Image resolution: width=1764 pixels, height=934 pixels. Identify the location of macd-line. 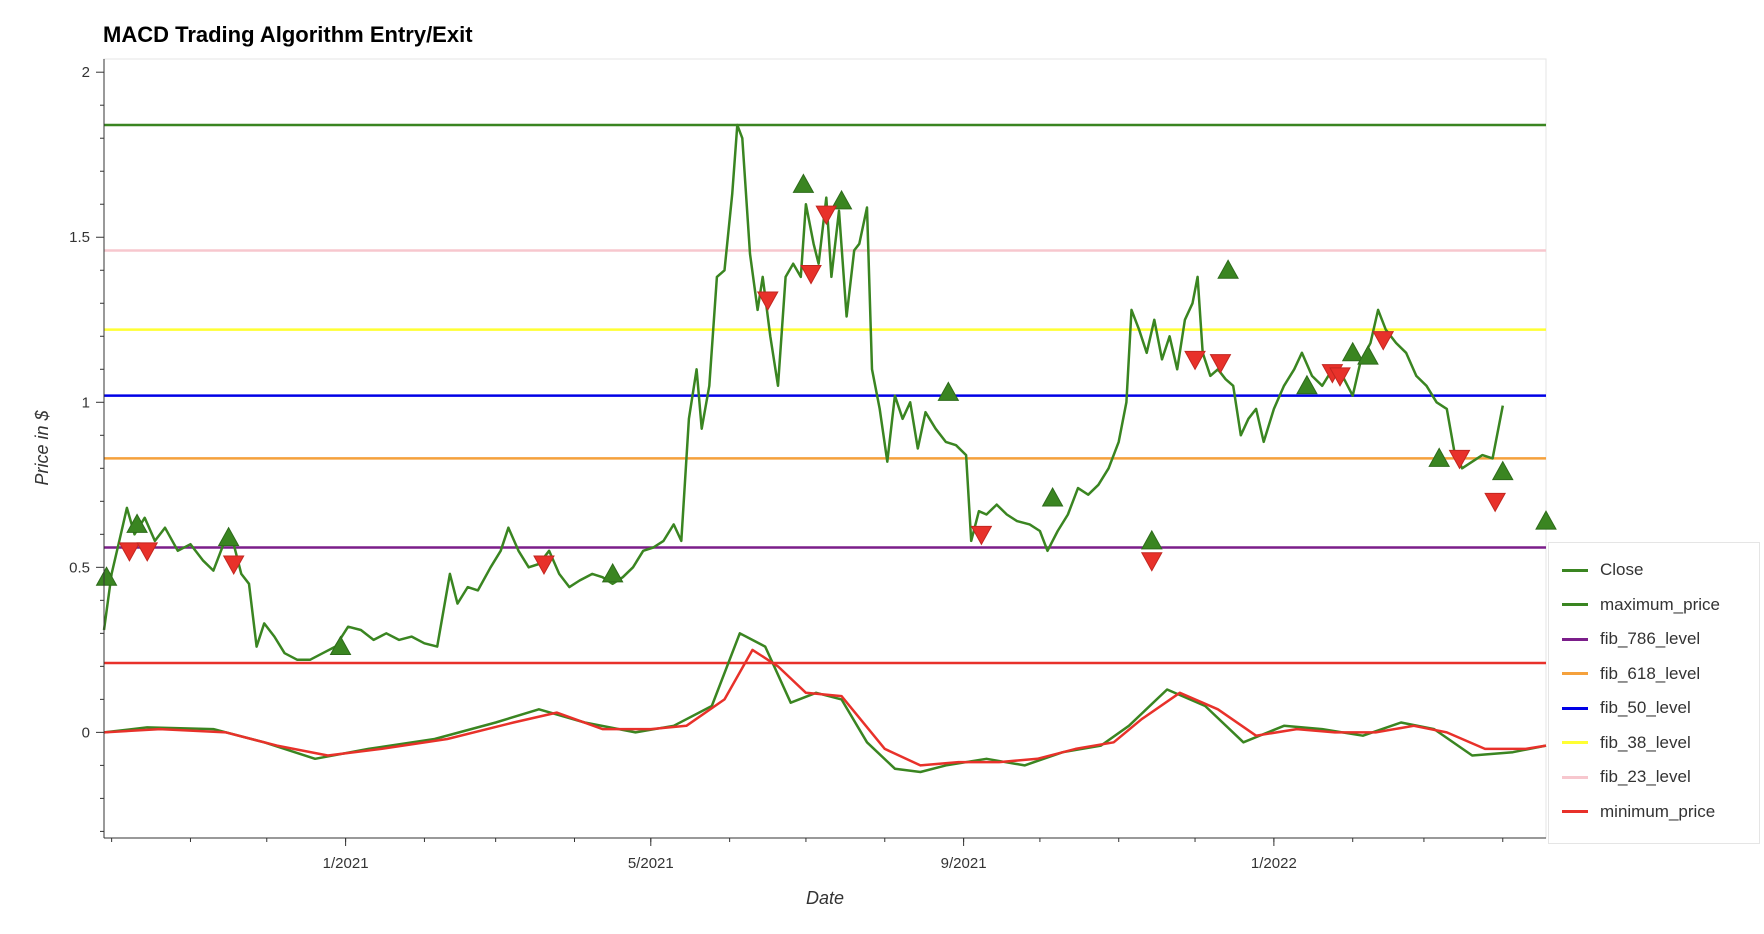
(825, 703).